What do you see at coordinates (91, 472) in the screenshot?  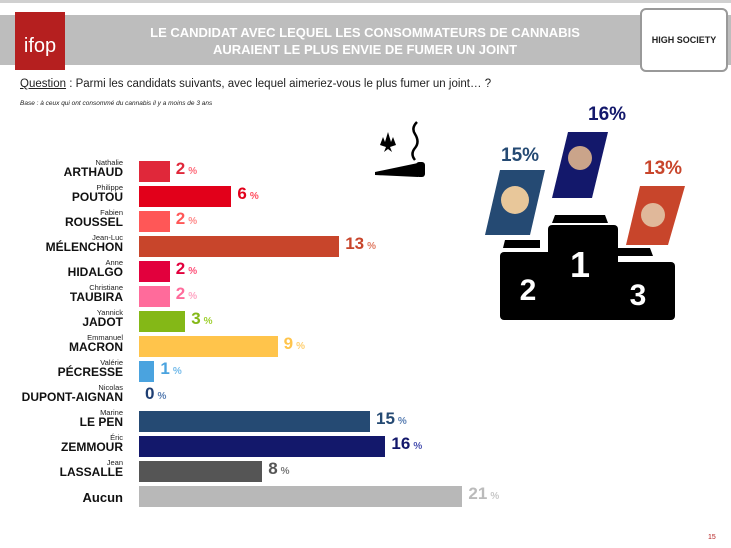 I see `candidate-last-name: LASSALLE` at bounding box center [91, 472].